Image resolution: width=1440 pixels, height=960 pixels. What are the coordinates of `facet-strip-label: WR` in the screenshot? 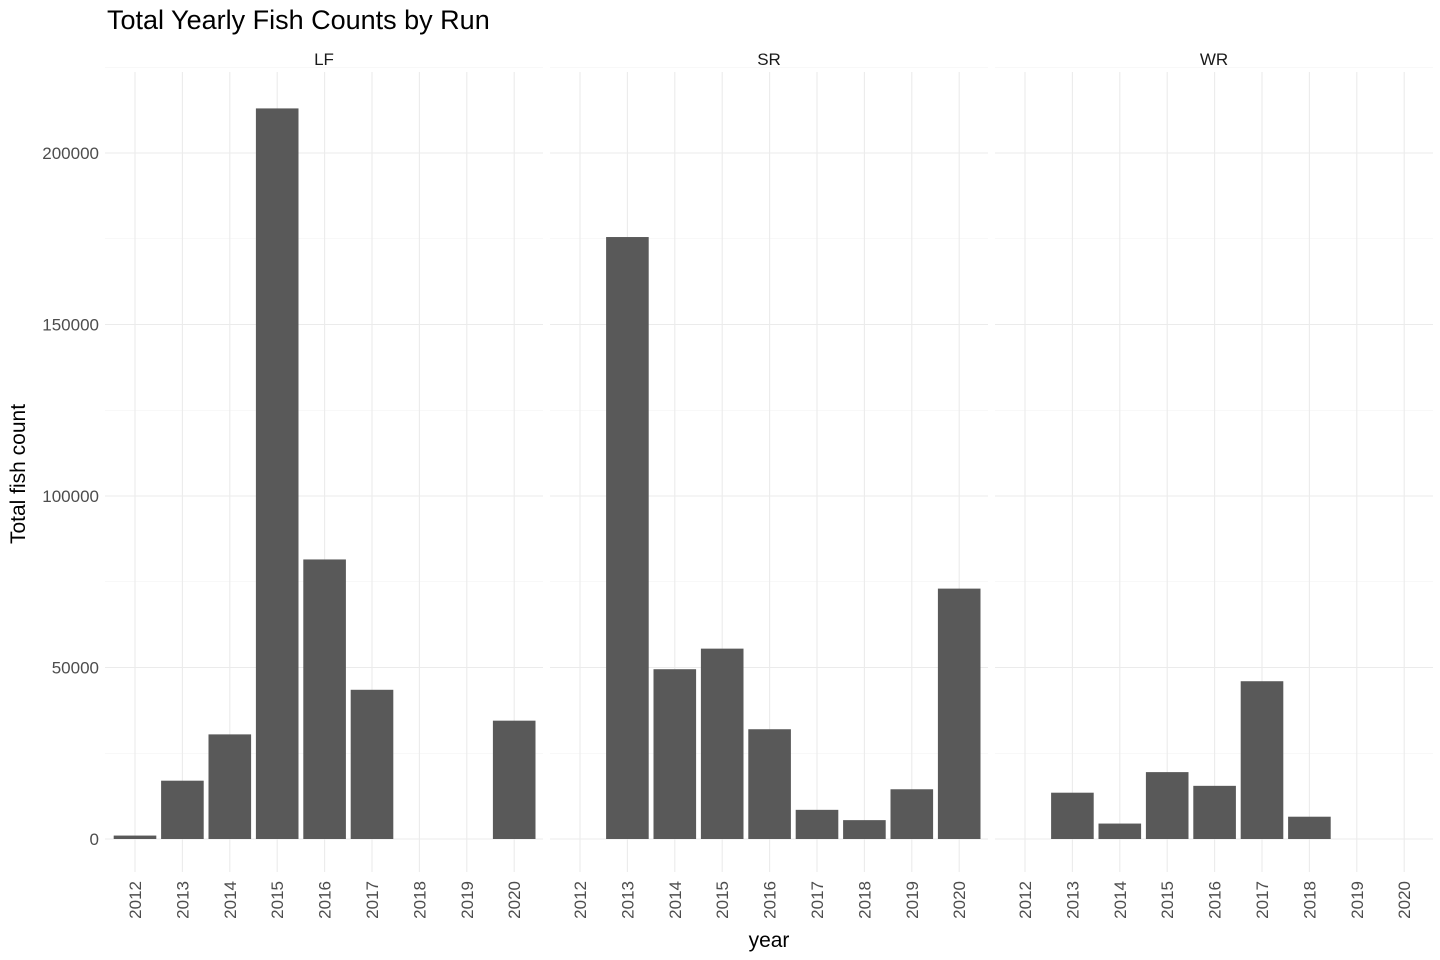 It's located at (1214, 59).